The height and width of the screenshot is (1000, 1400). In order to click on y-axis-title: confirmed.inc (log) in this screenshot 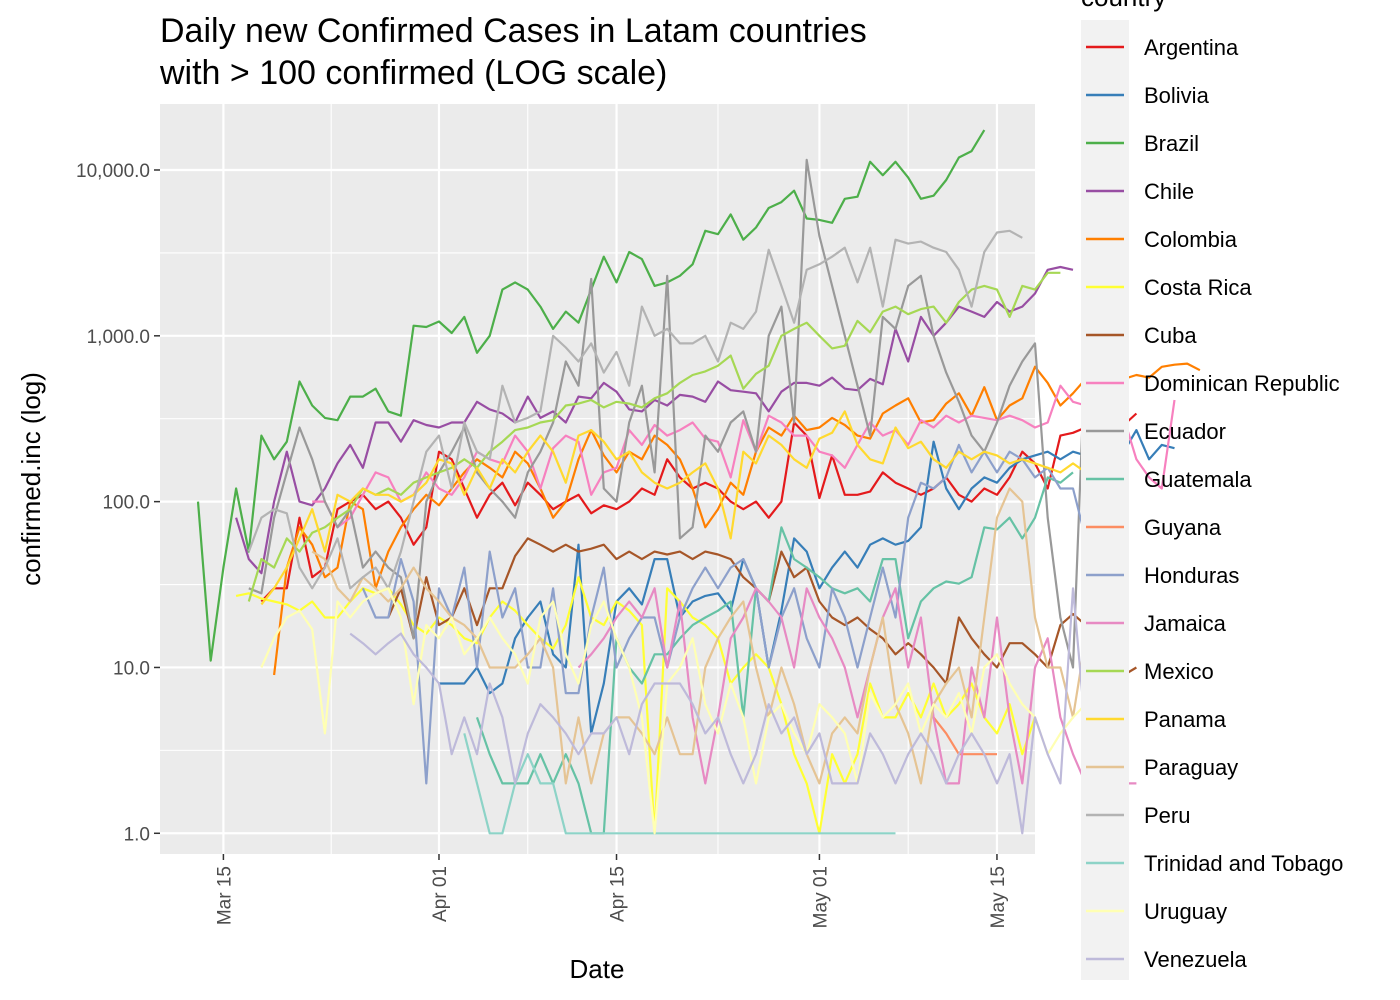, I will do `click(31, 479)`.